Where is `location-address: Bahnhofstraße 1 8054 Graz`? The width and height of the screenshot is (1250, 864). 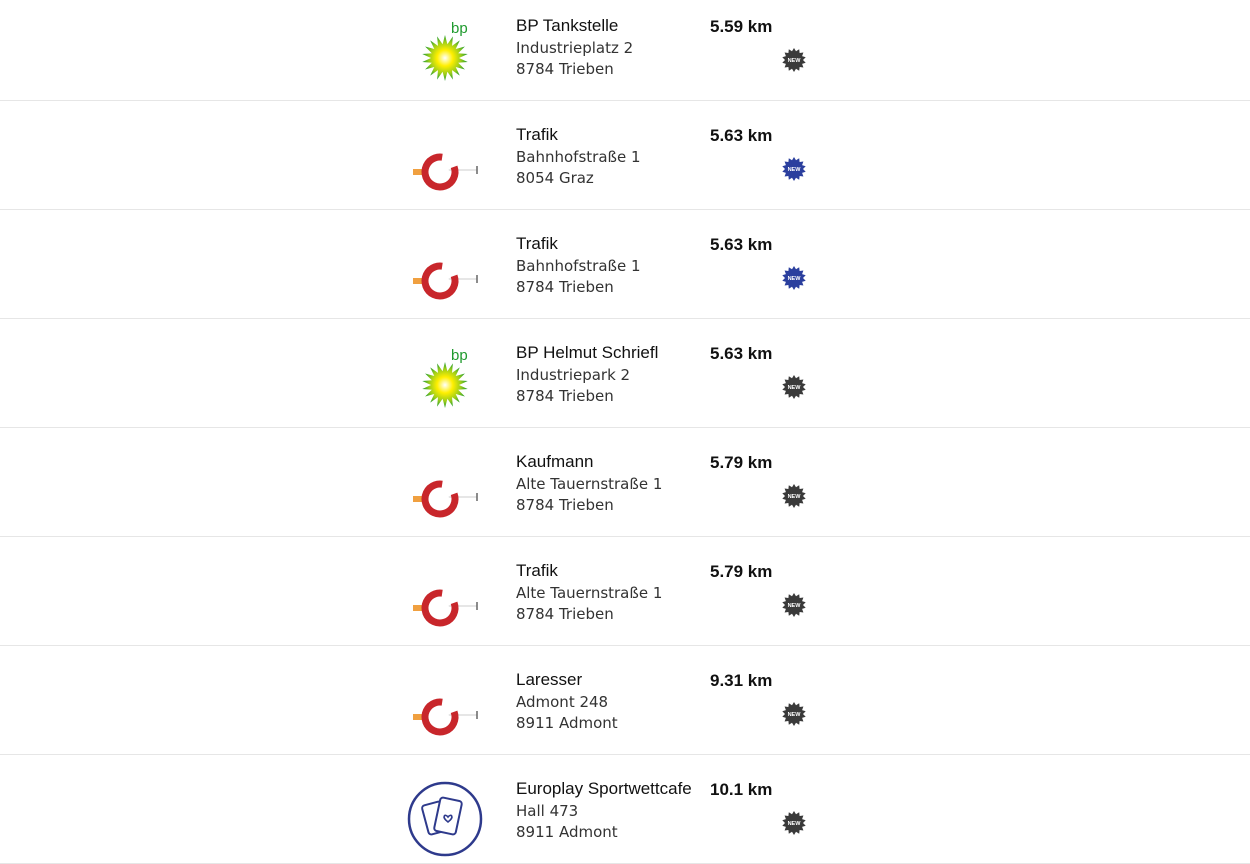 location-address: Bahnhofstraße 1 8054 Graz is located at coordinates (578, 168).